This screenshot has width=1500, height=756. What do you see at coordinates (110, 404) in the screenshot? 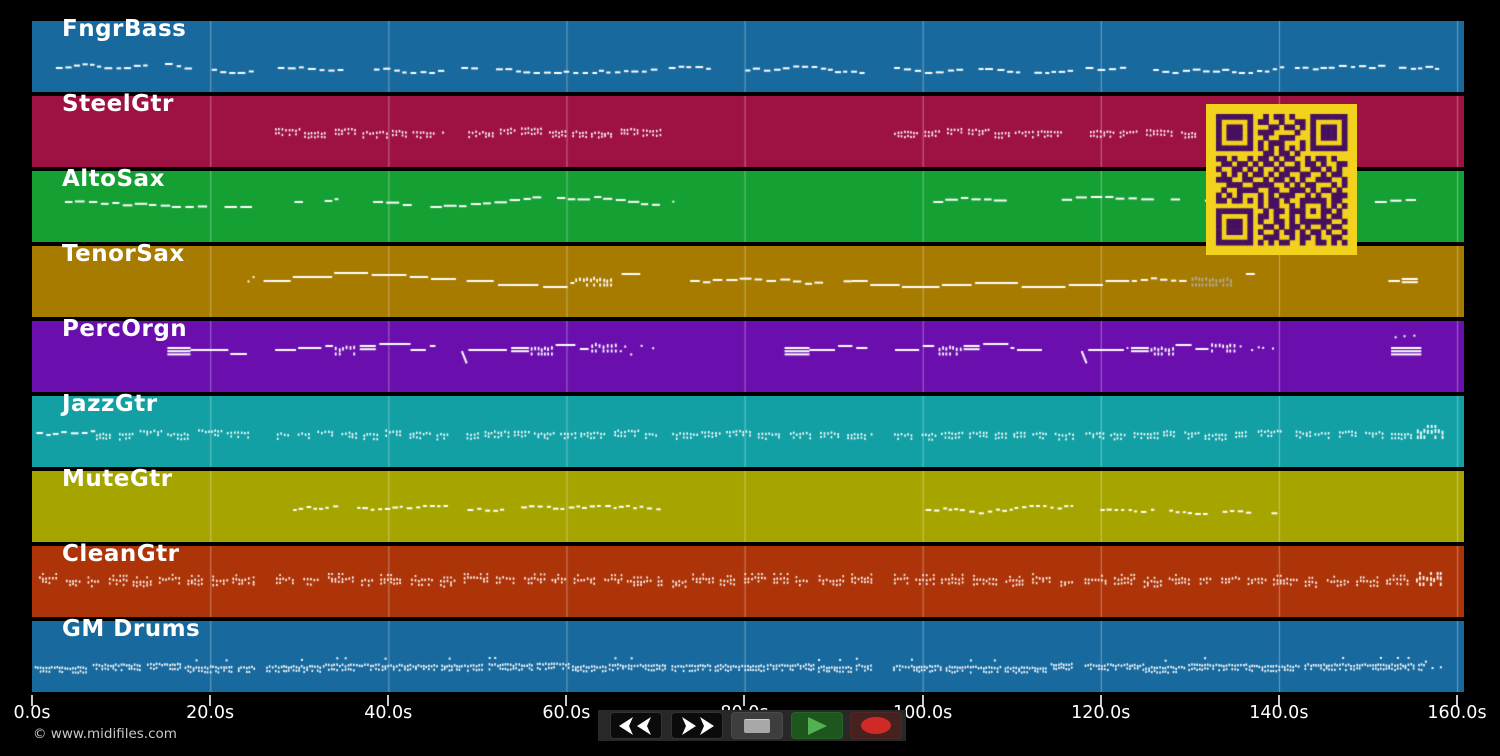
I see `track-label: JazzGtr` at bounding box center [110, 404].